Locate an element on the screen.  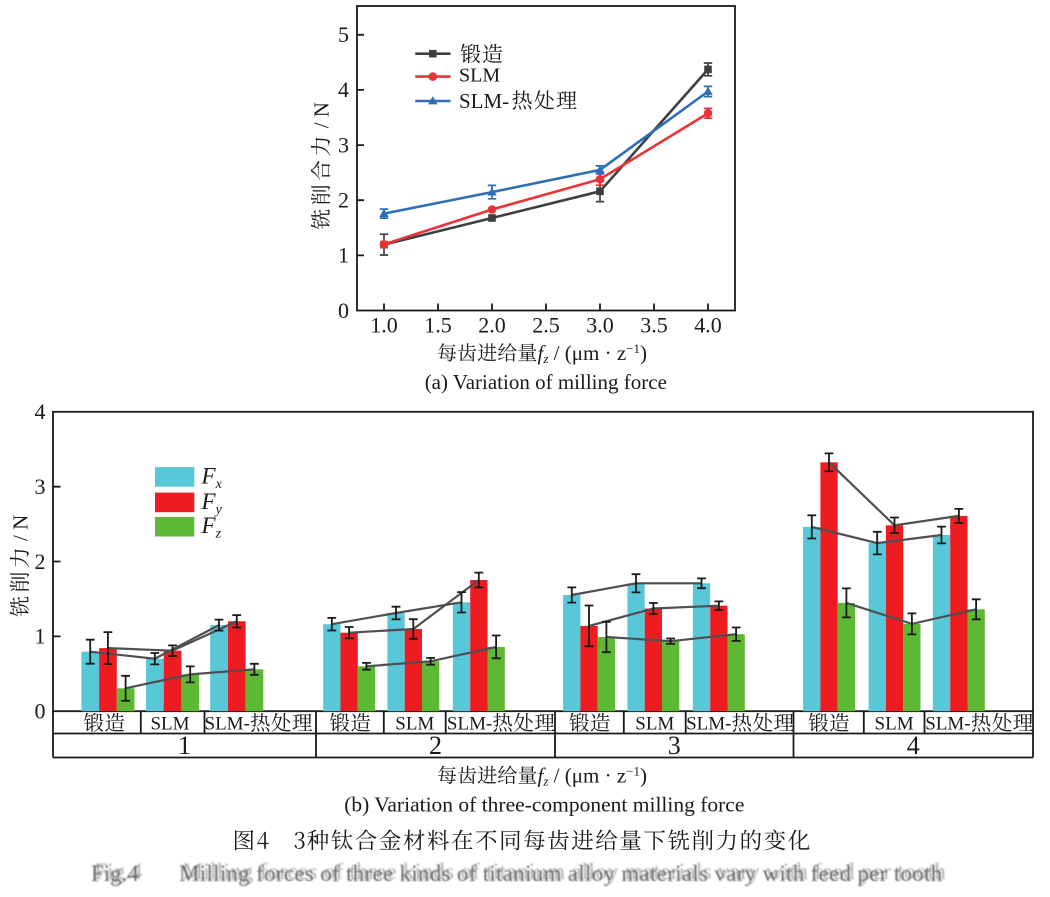
svg-text: 3.0 is located at coordinates (600, 325).